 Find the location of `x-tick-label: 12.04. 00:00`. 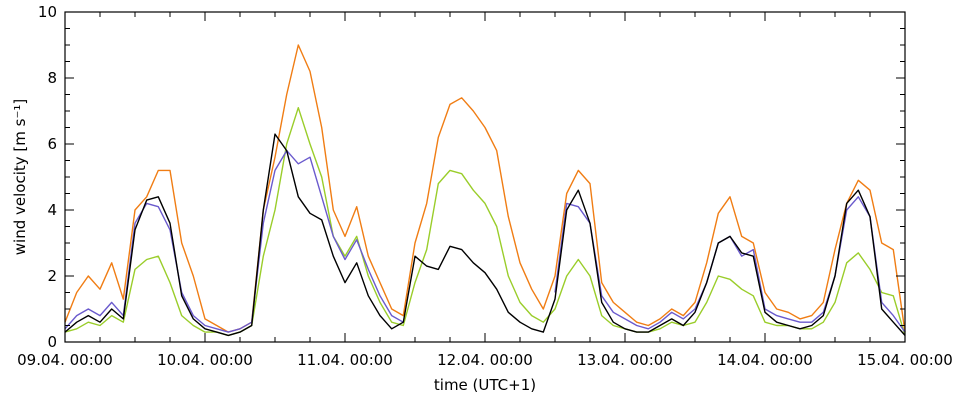

x-tick-label: 12.04. 00:00 is located at coordinates (485, 360).